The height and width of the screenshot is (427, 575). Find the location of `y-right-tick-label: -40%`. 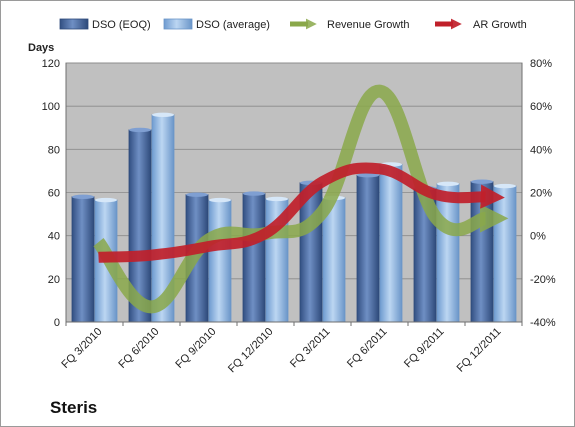

y-right-tick-label: -40% is located at coordinates (543, 323).